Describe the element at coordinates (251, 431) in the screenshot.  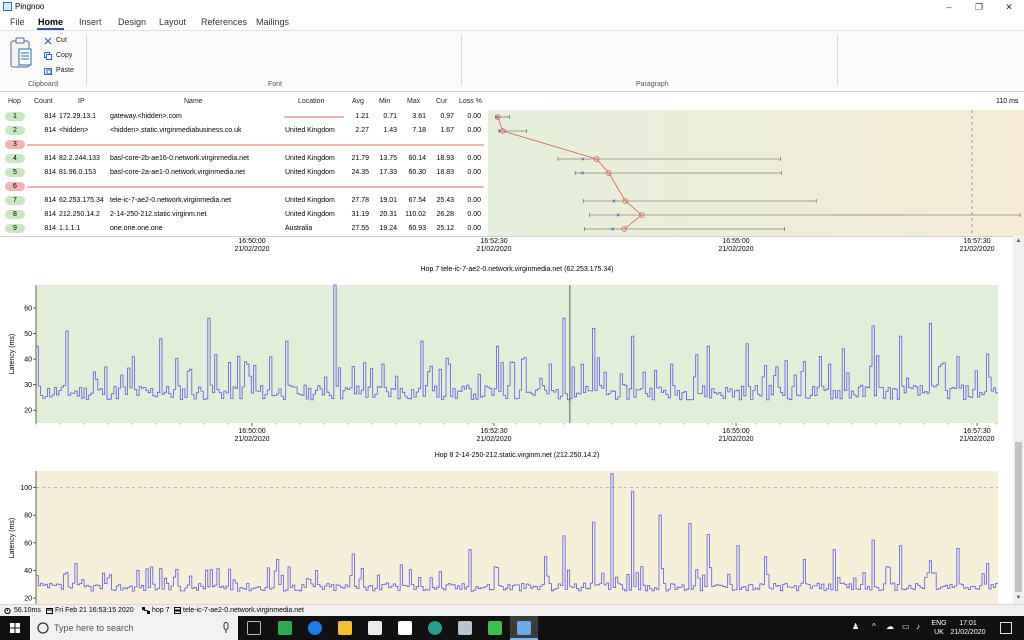
I see `time-axis-label: 16:50:00` at that location.